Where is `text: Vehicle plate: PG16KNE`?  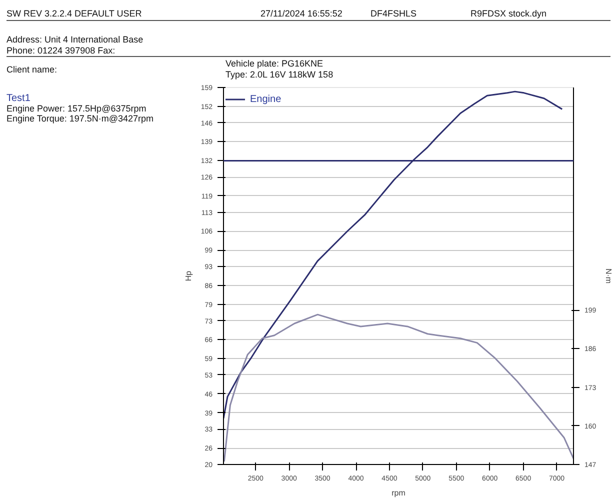 text: Vehicle plate: PG16KNE is located at coordinates (275, 63).